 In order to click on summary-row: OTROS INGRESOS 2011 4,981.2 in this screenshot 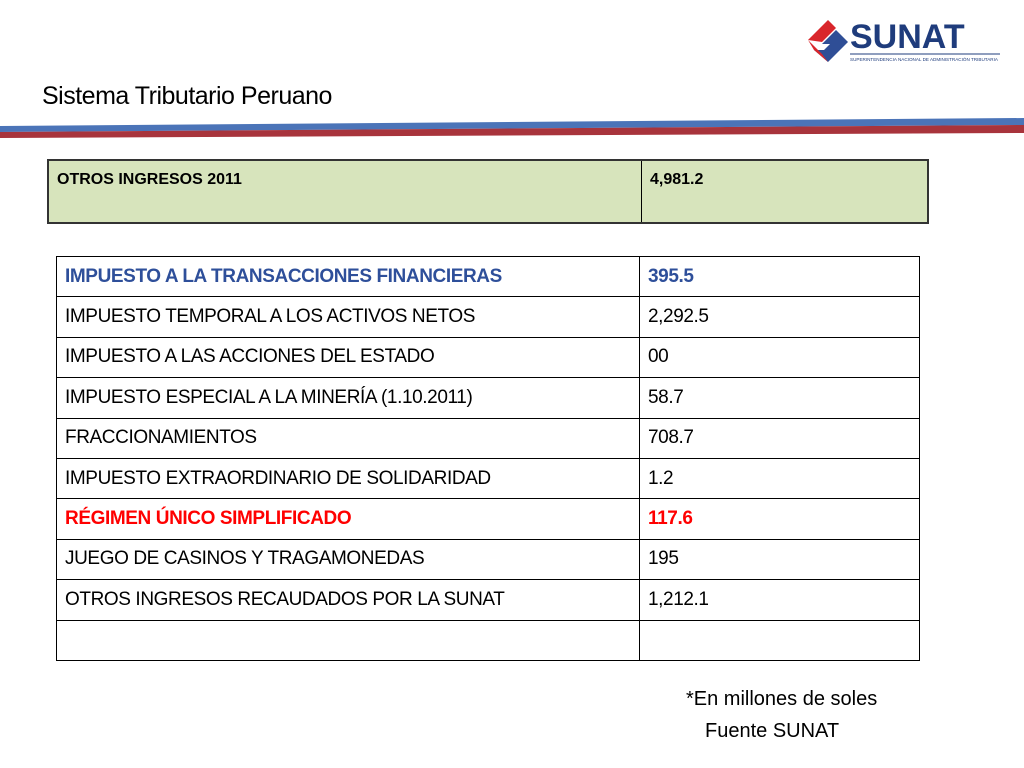, I will do `click(488, 191)`.